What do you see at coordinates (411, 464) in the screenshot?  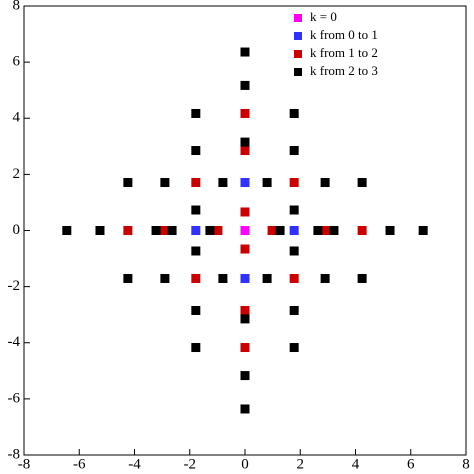 I see `x-tick-label: 6` at bounding box center [411, 464].